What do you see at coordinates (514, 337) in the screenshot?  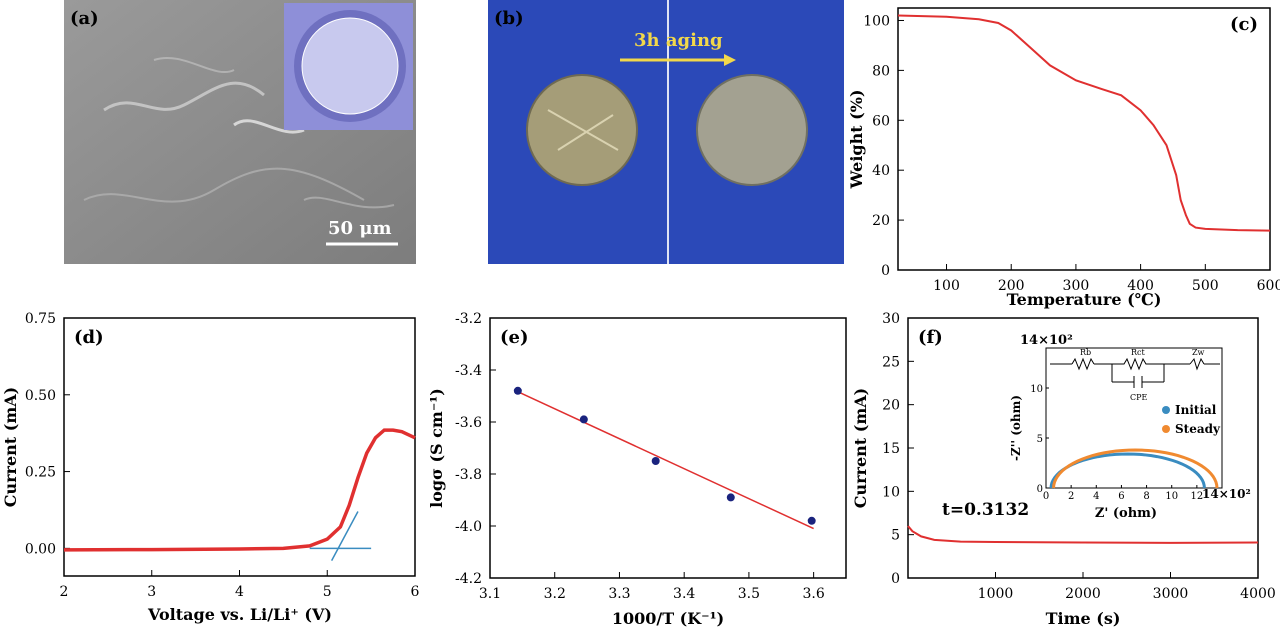 I see `panel-e-label: (e)` at bounding box center [514, 337].